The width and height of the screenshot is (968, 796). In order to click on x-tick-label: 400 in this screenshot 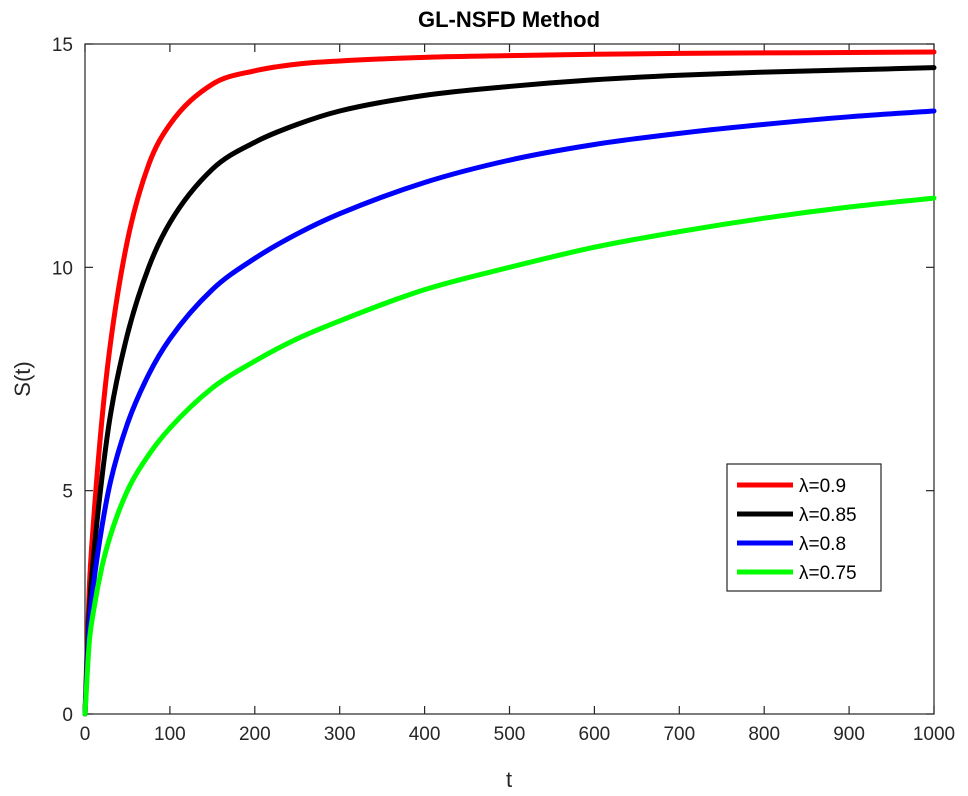, I will do `click(425, 734)`.